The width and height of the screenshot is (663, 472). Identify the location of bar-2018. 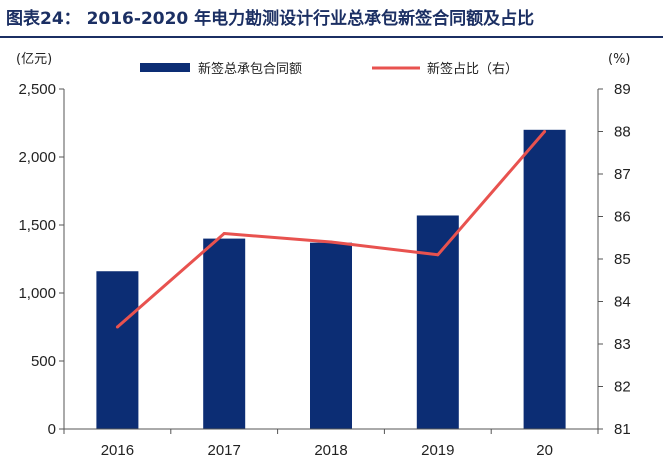
(331, 335).